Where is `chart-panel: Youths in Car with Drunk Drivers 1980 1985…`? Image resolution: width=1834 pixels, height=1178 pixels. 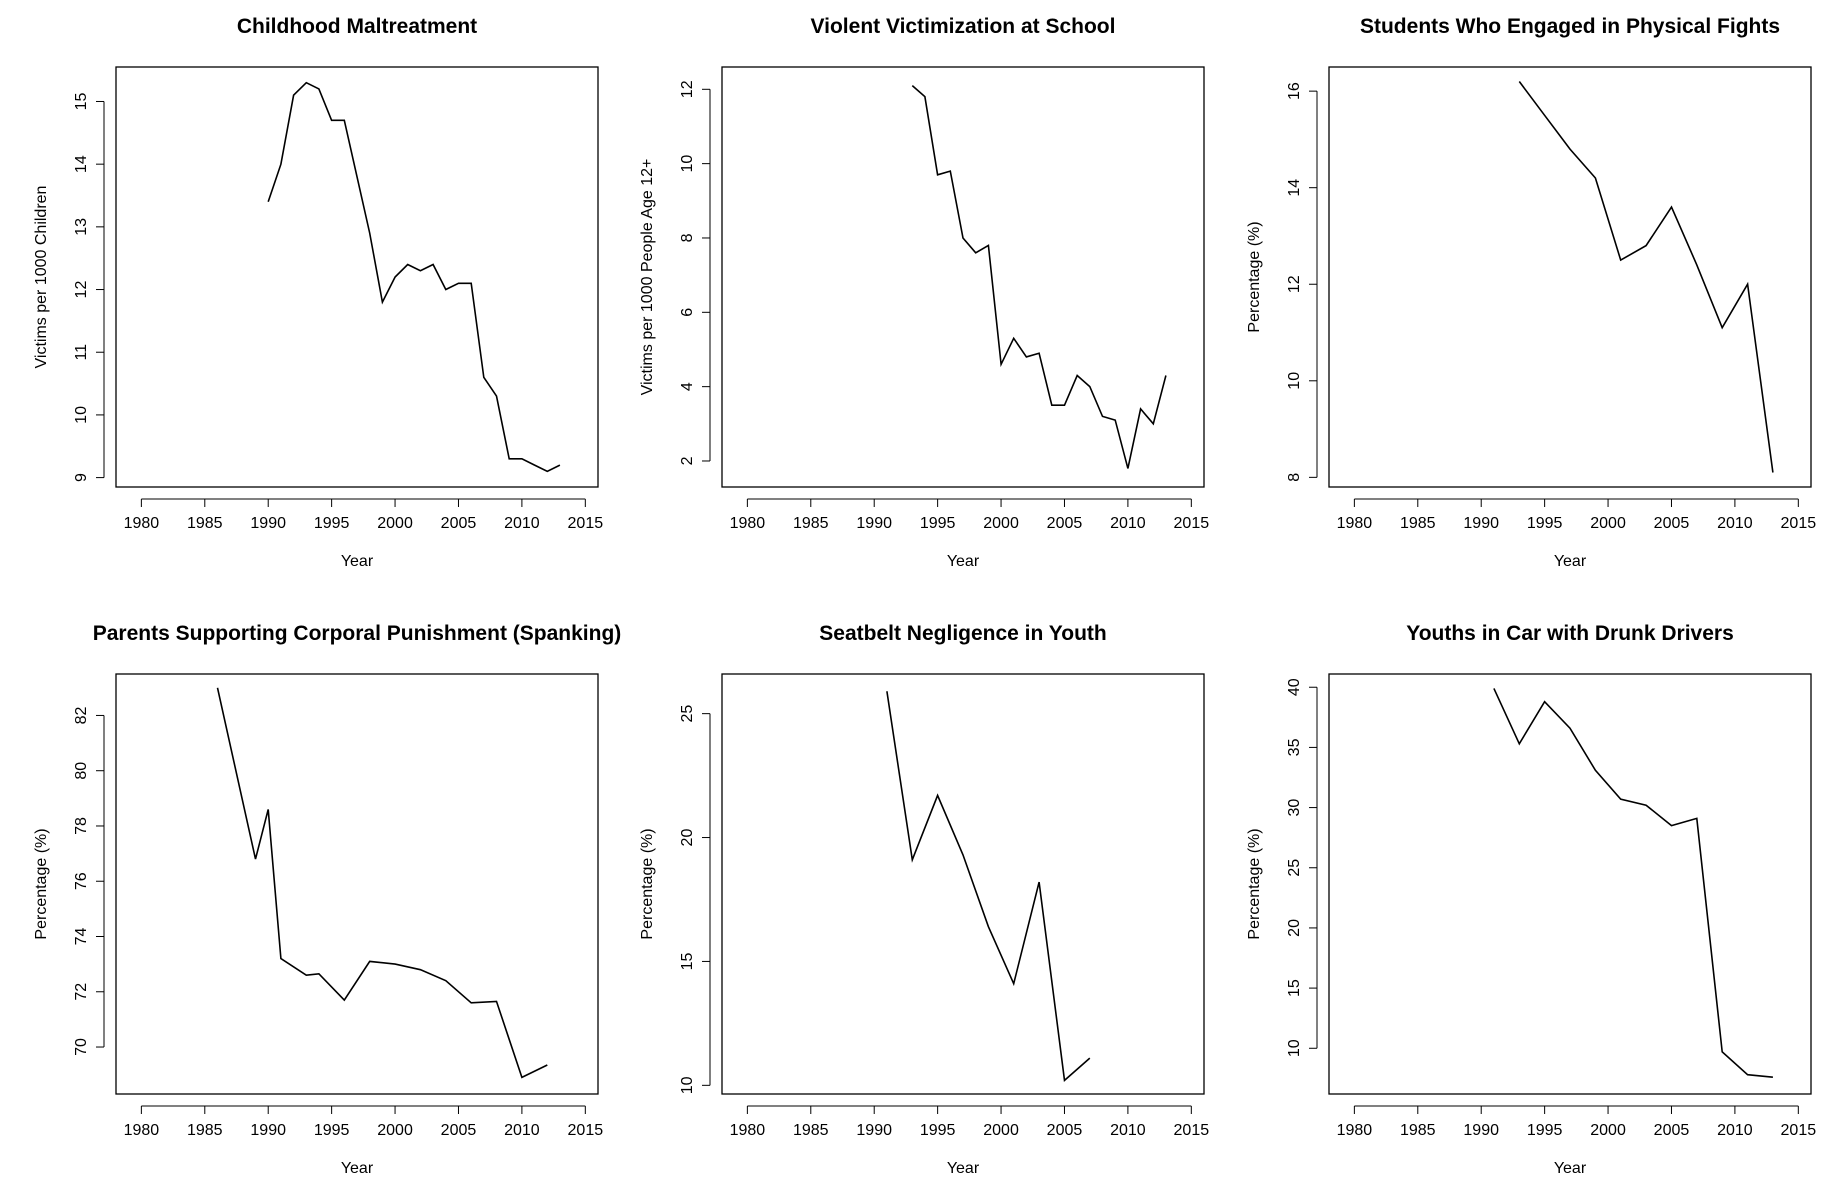 chart-panel: Youths in Car with Drunk Drivers 1980 1985… is located at coordinates (1531, 899).